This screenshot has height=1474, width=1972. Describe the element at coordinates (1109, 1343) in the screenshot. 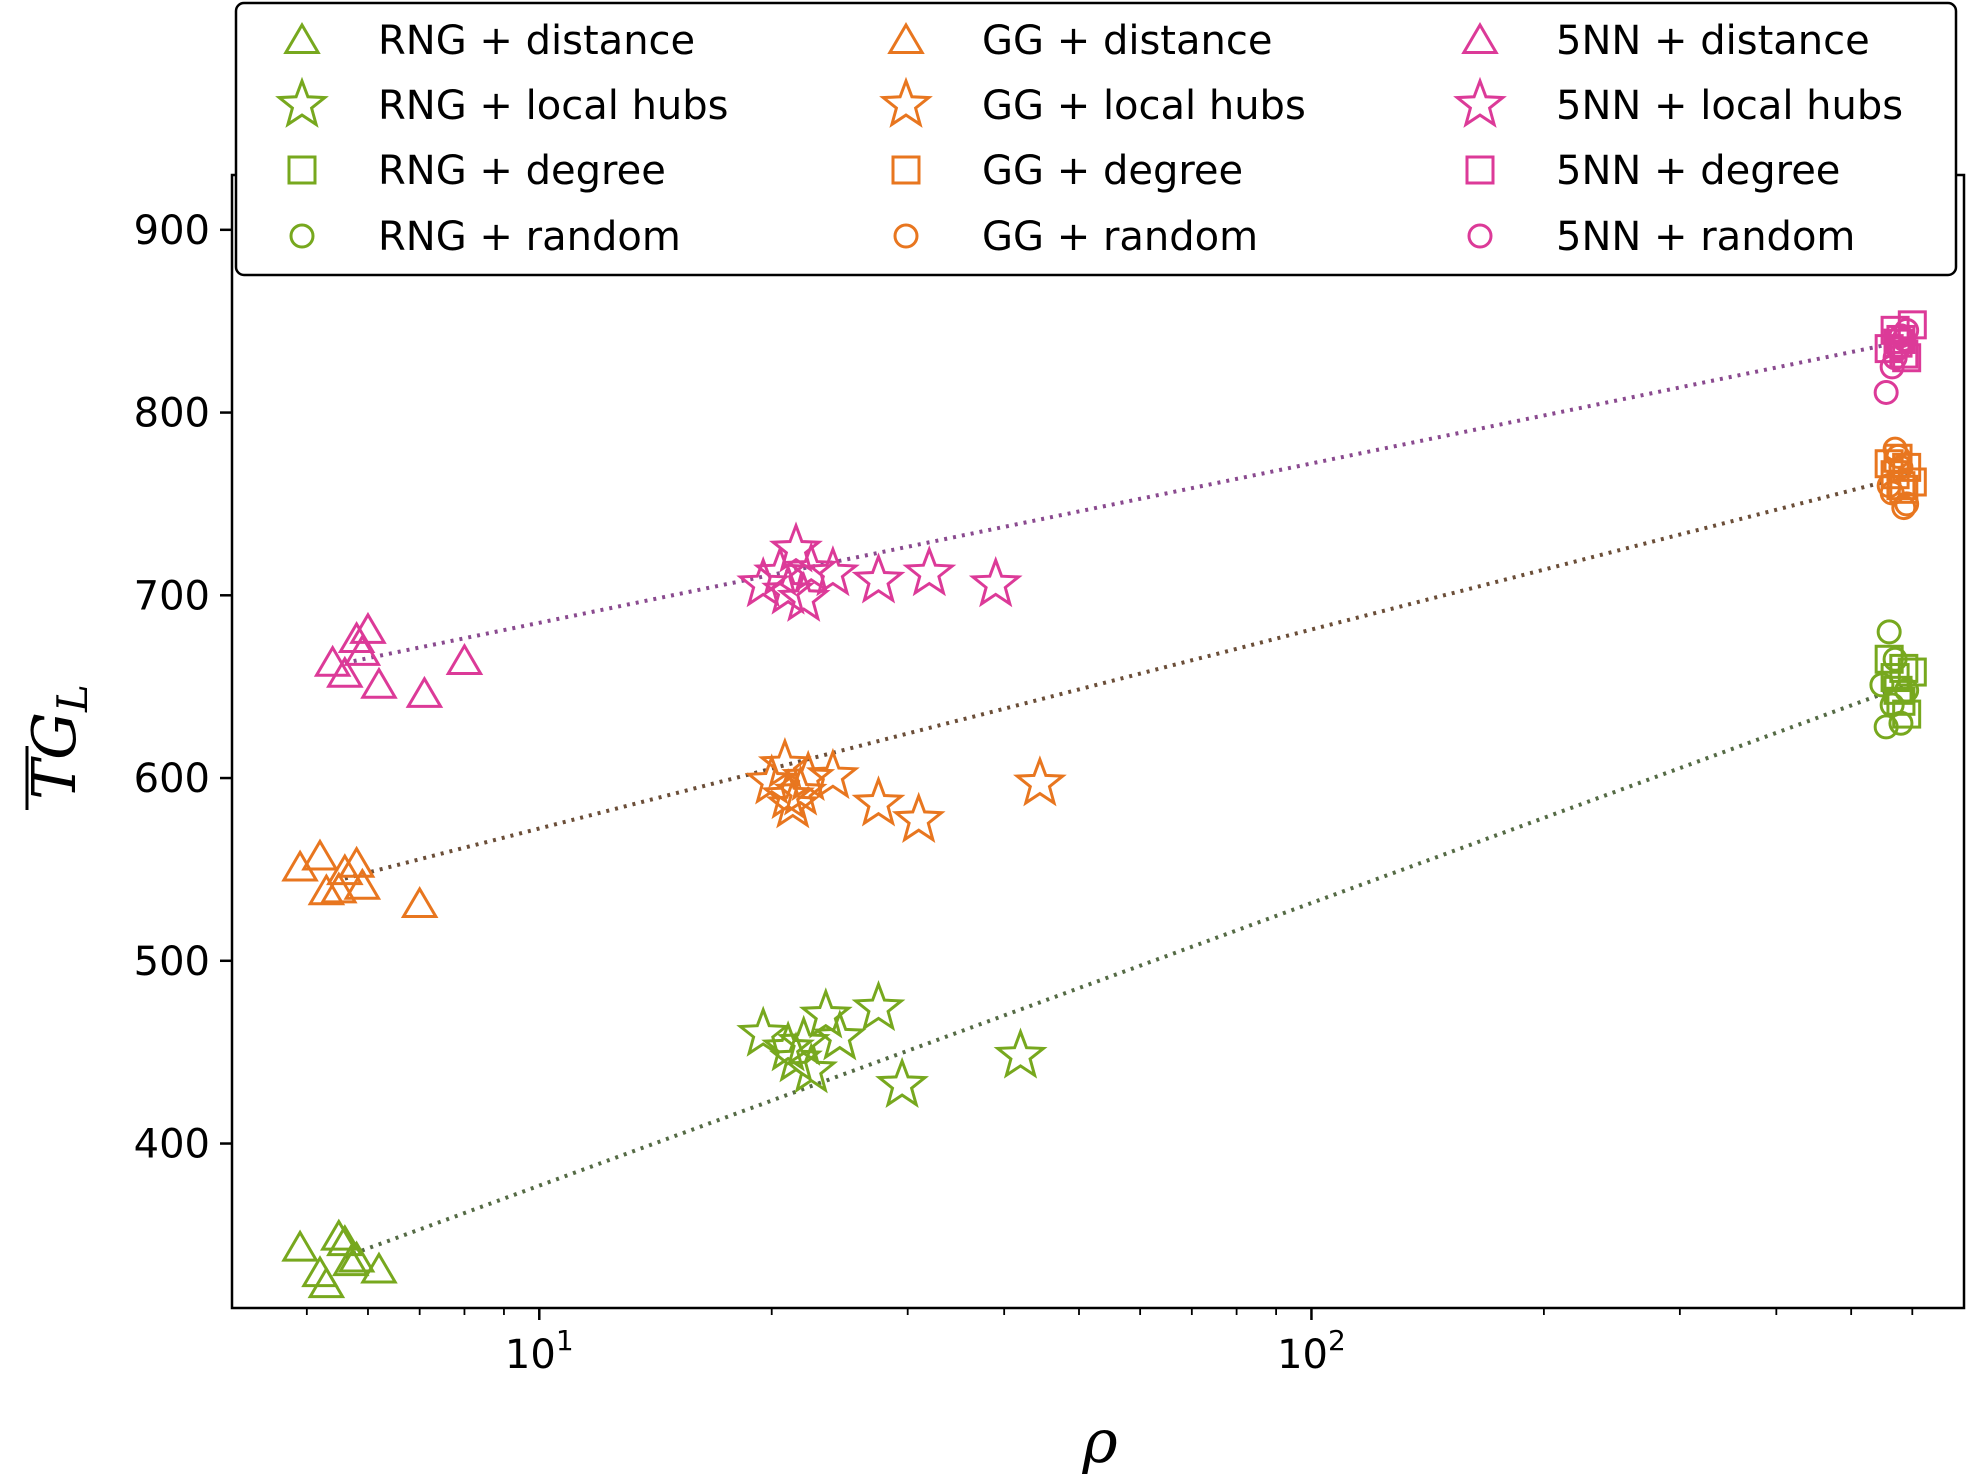

I see `x-axis: 10¹ 10²` at that location.